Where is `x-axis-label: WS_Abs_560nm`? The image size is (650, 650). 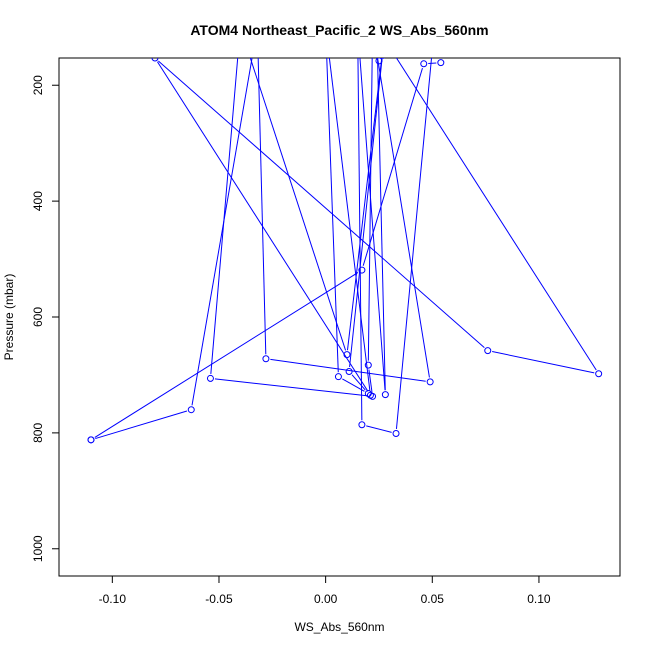
x-axis-label: WS_Abs_560nm is located at coordinates (339, 627).